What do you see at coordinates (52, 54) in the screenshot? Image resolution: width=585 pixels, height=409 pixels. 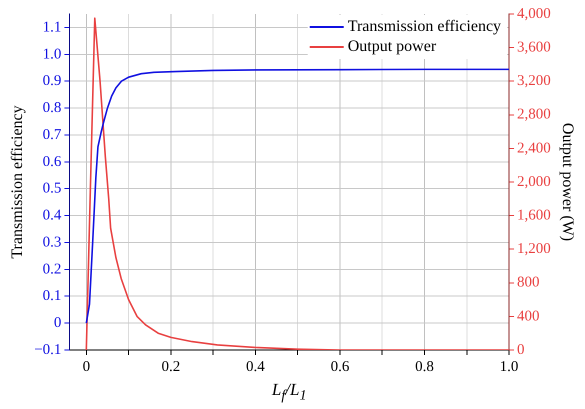 I see `y-tick-label: 1.0` at bounding box center [52, 54].